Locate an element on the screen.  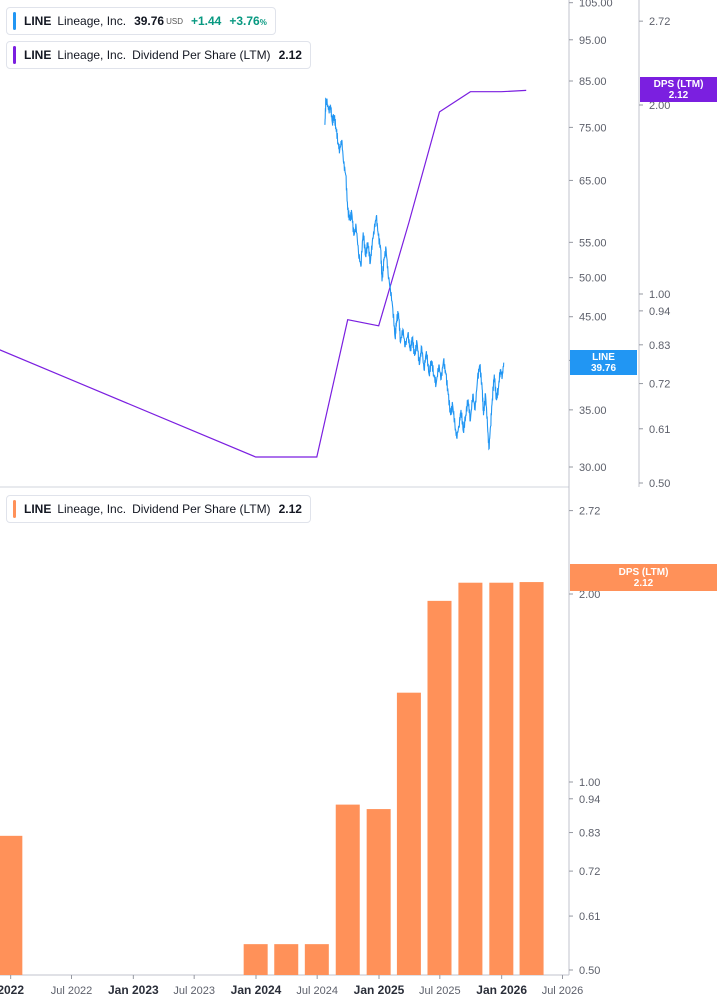
time-axis-label: Jul 2026 is located at coordinates (563, 991).